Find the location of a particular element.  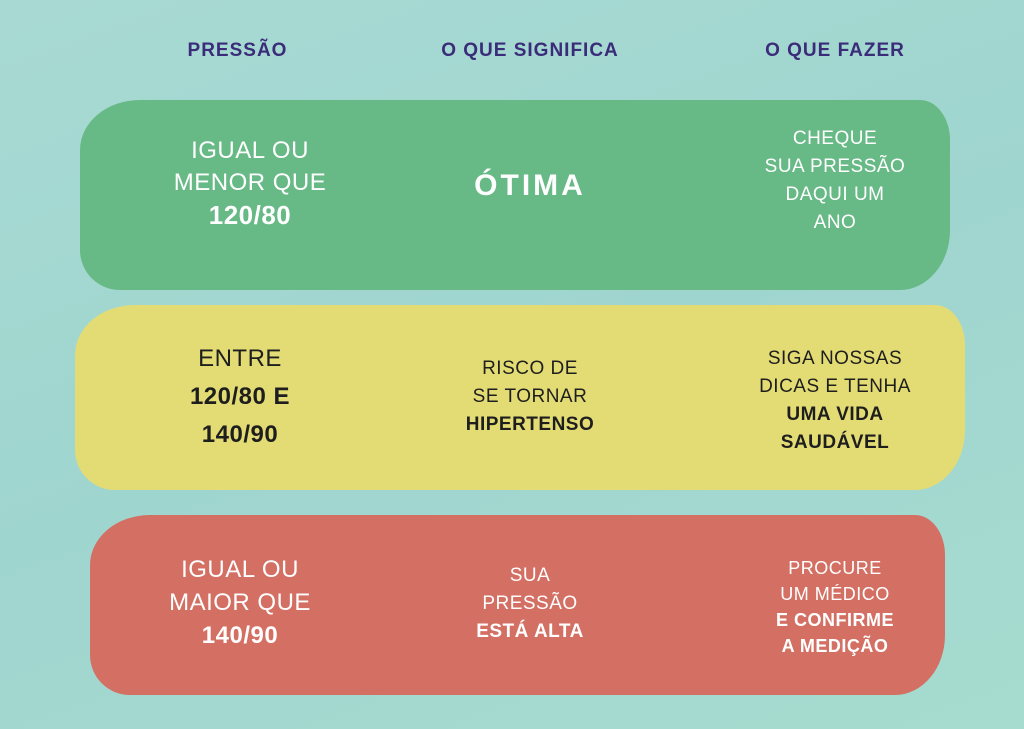

text-line: 120/80 E is located at coordinates (240, 396).